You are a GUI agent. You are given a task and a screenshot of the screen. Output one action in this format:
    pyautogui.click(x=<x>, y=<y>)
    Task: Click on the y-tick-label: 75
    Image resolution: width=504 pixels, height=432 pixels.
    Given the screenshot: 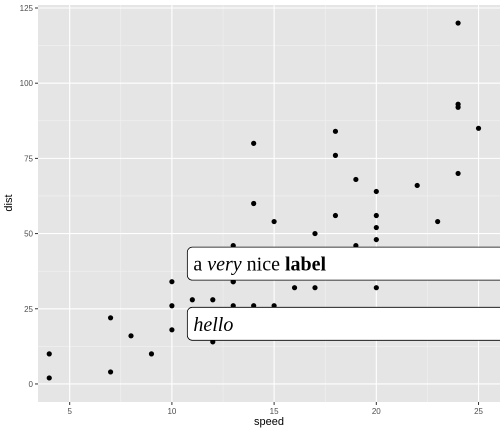 What is the action you would take?
    pyautogui.click(x=28, y=158)
    